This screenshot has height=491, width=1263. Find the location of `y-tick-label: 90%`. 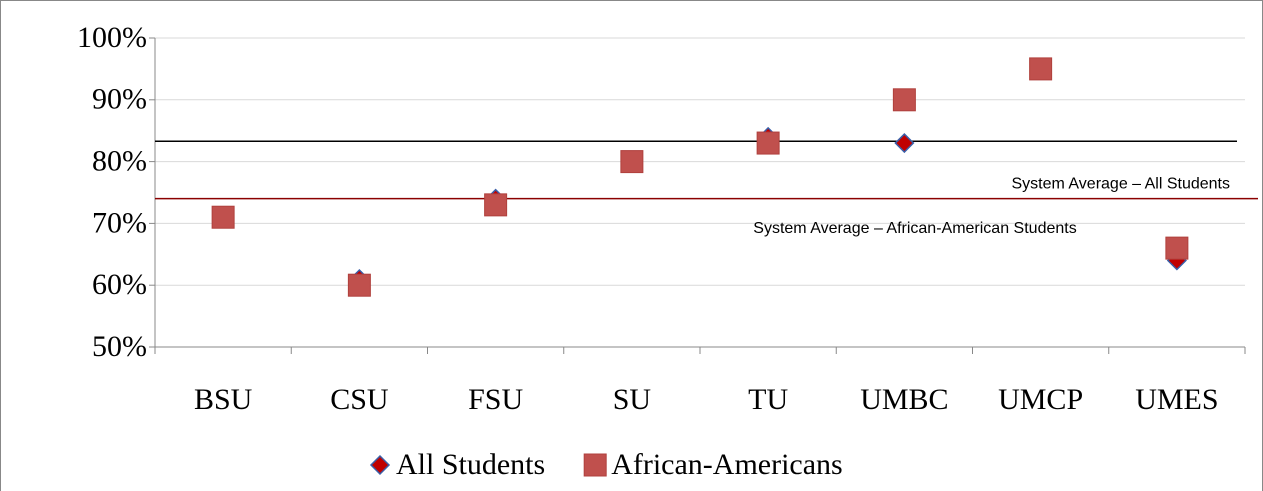

y-tick-label: 90% is located at coordinates (119, 99).